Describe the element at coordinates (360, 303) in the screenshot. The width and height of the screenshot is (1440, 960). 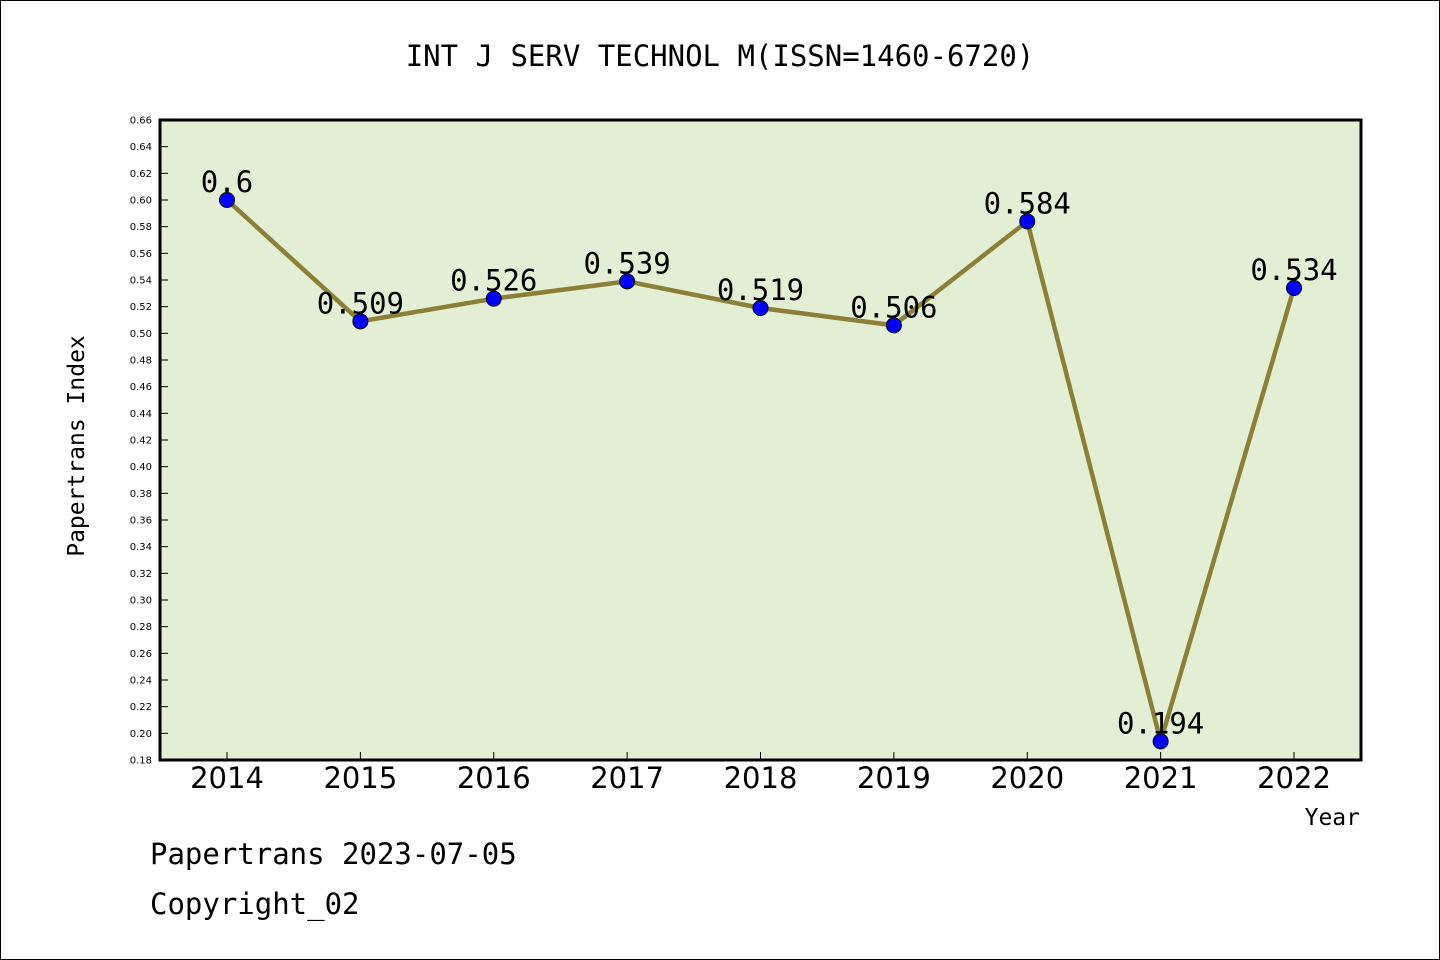
I see `data-label: 0.509` at that location.